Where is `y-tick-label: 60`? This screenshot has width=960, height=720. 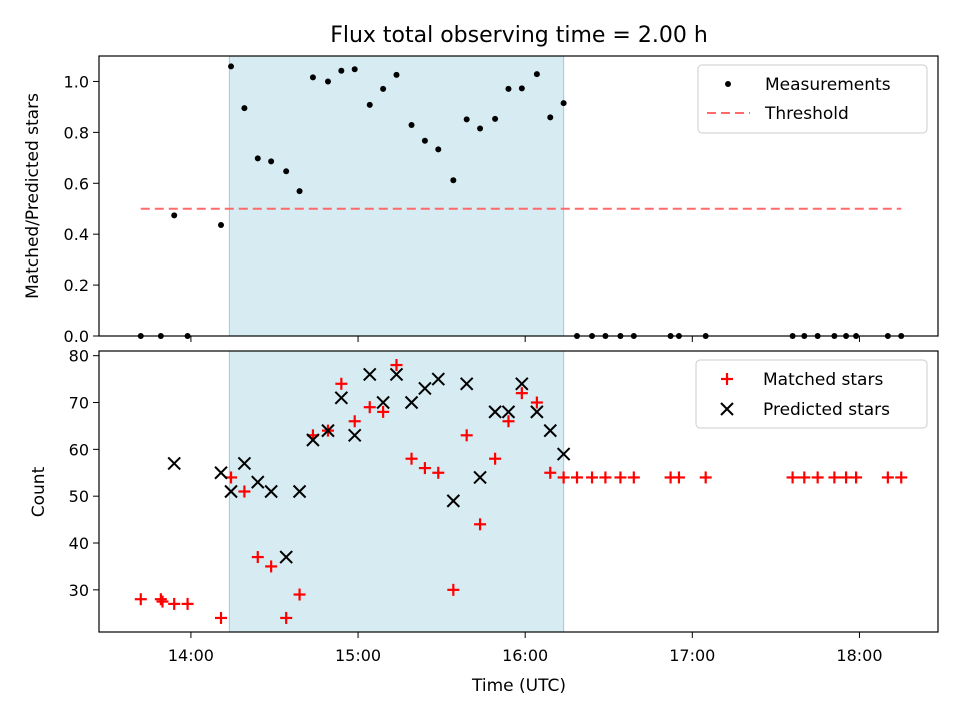
y-tick-label: 60 is located at coordinates (79, 449).